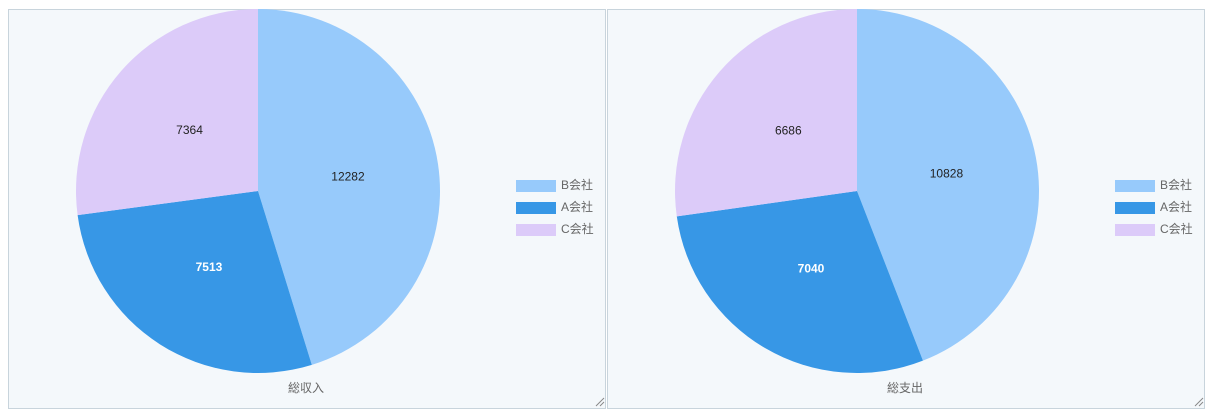 This screenshot has height=416, width=1217. Describe the element at coordinates (348, 177) in the screenshot. I see `value-label: 12282` at that location.